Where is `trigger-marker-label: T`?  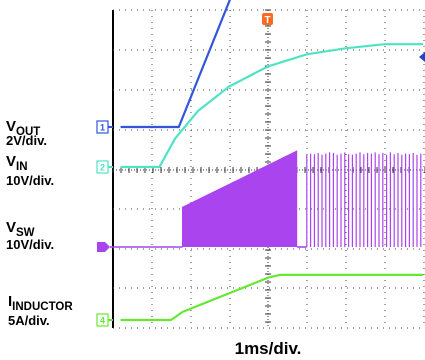 trigger-marker-label: T is located at coordinates (267, 20).